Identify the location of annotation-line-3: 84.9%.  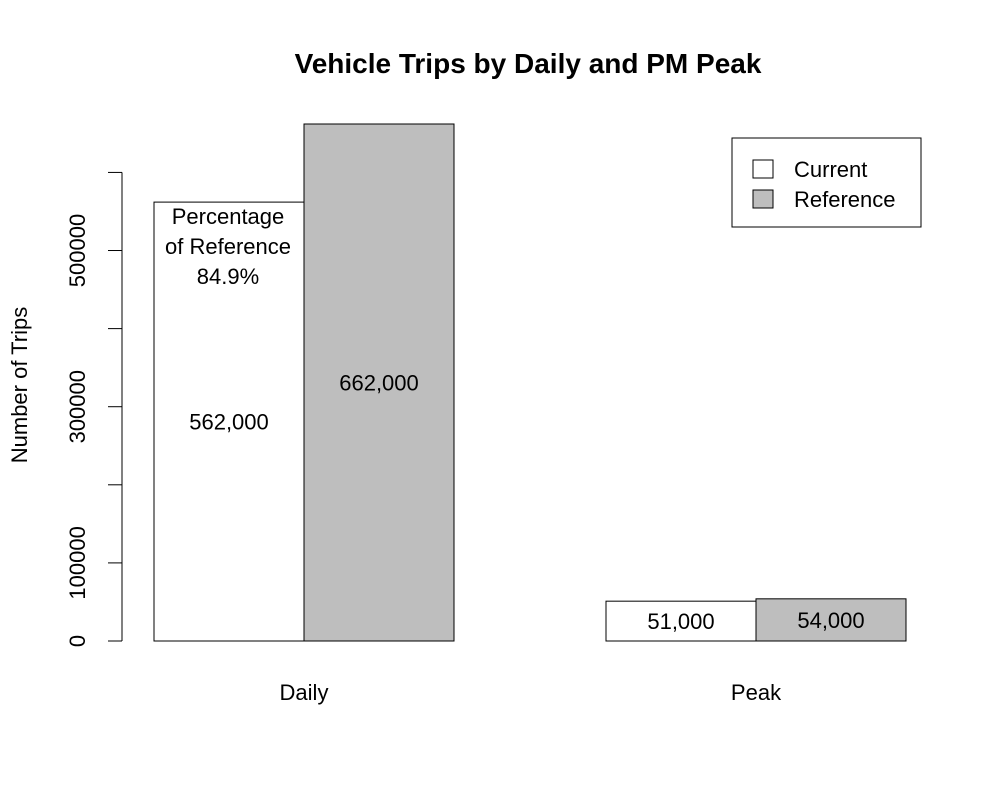
(228, 276).